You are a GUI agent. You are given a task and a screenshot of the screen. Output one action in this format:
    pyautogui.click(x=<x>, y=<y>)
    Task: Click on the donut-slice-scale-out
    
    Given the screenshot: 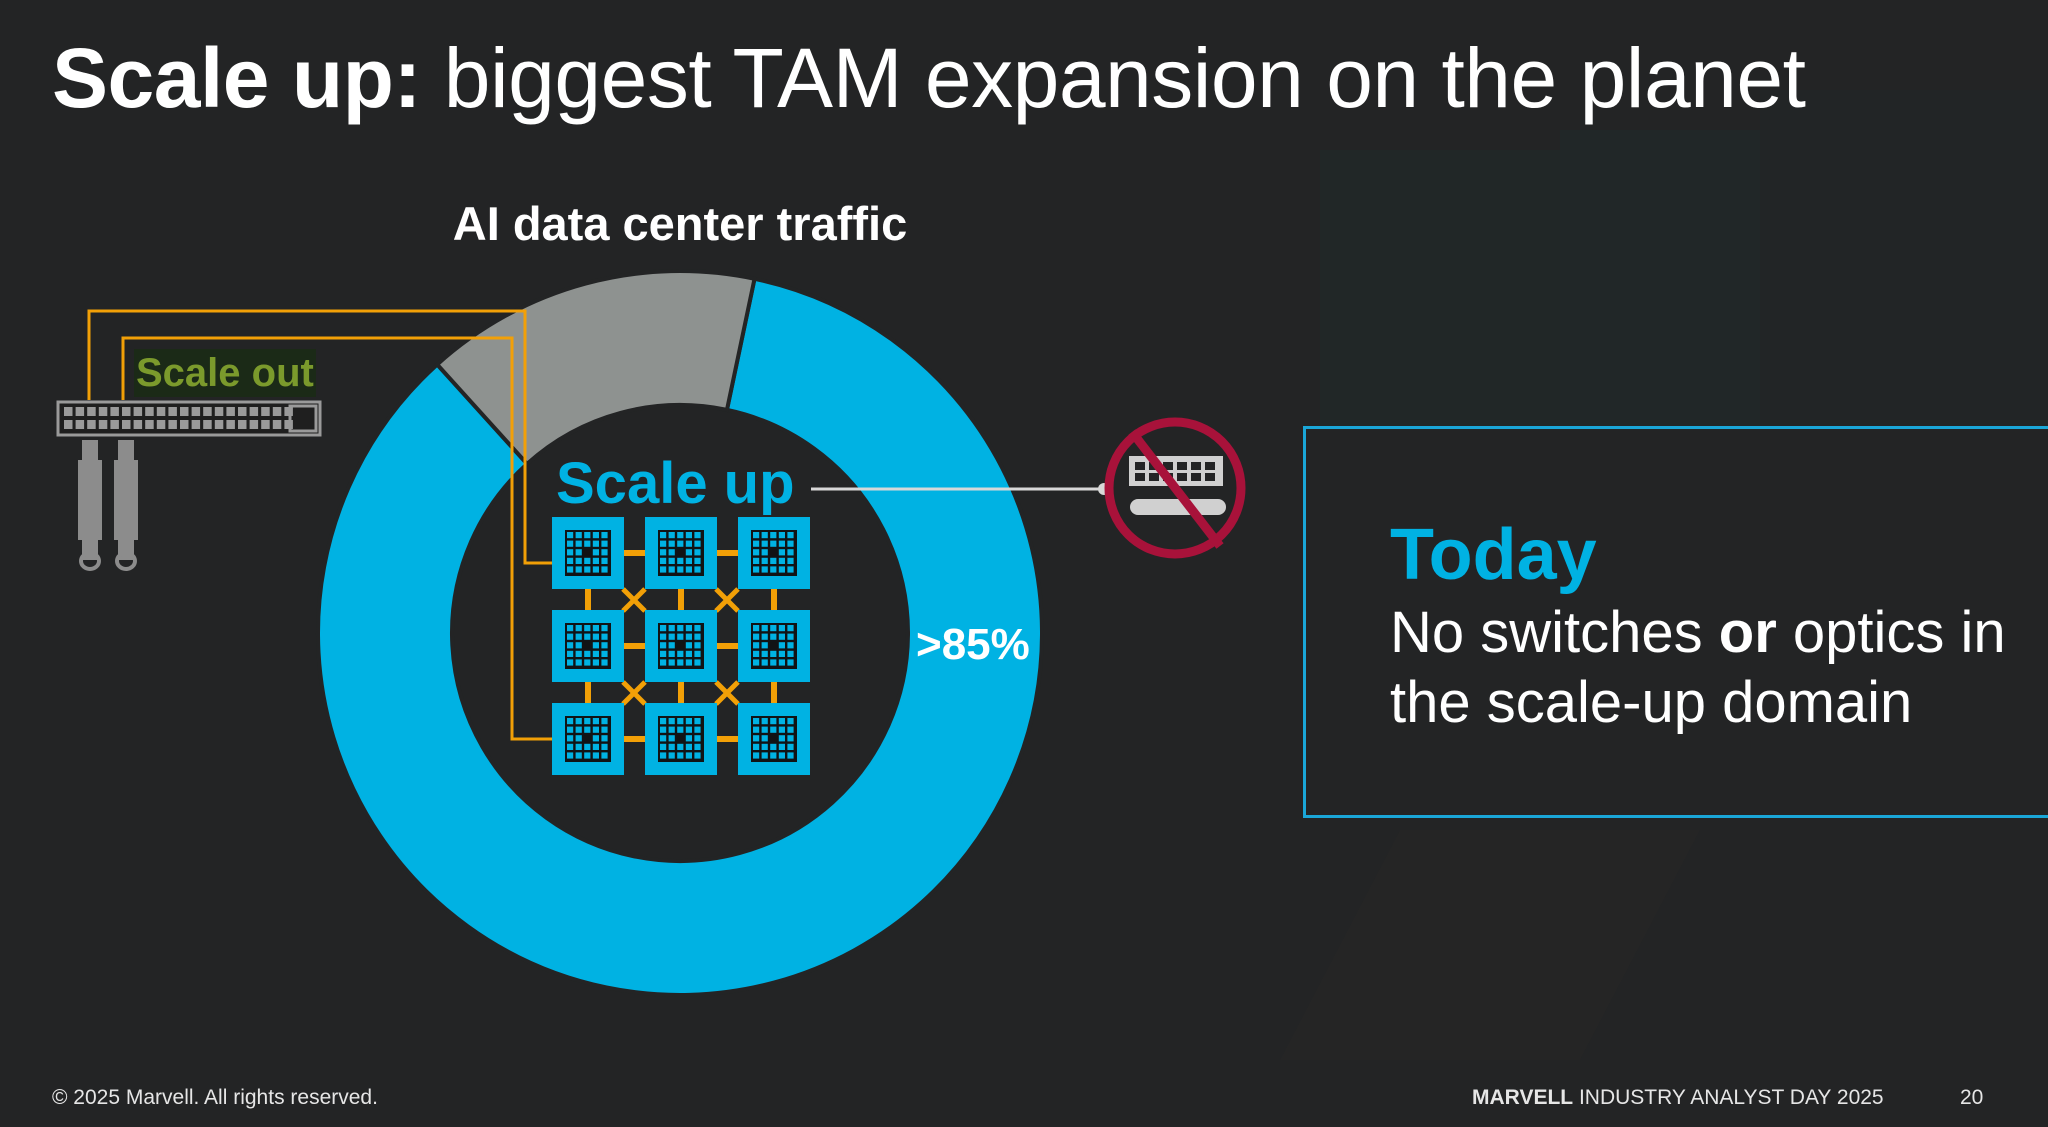 What is the action you would take?
    pyautogui.click(x=595, y=368)
    